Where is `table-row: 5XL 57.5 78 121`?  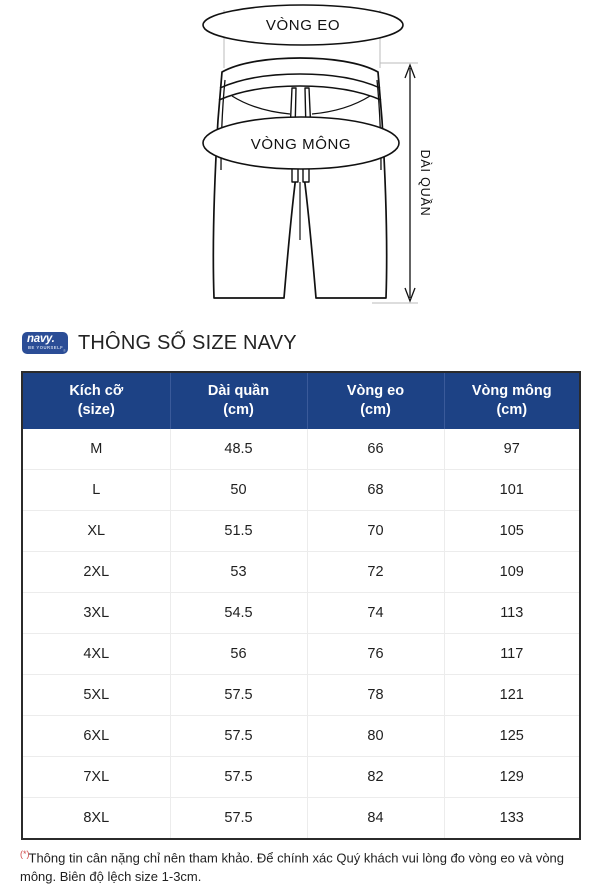
table-row: 5XL 57.5 78 121 is located at coordinates (301, 695).